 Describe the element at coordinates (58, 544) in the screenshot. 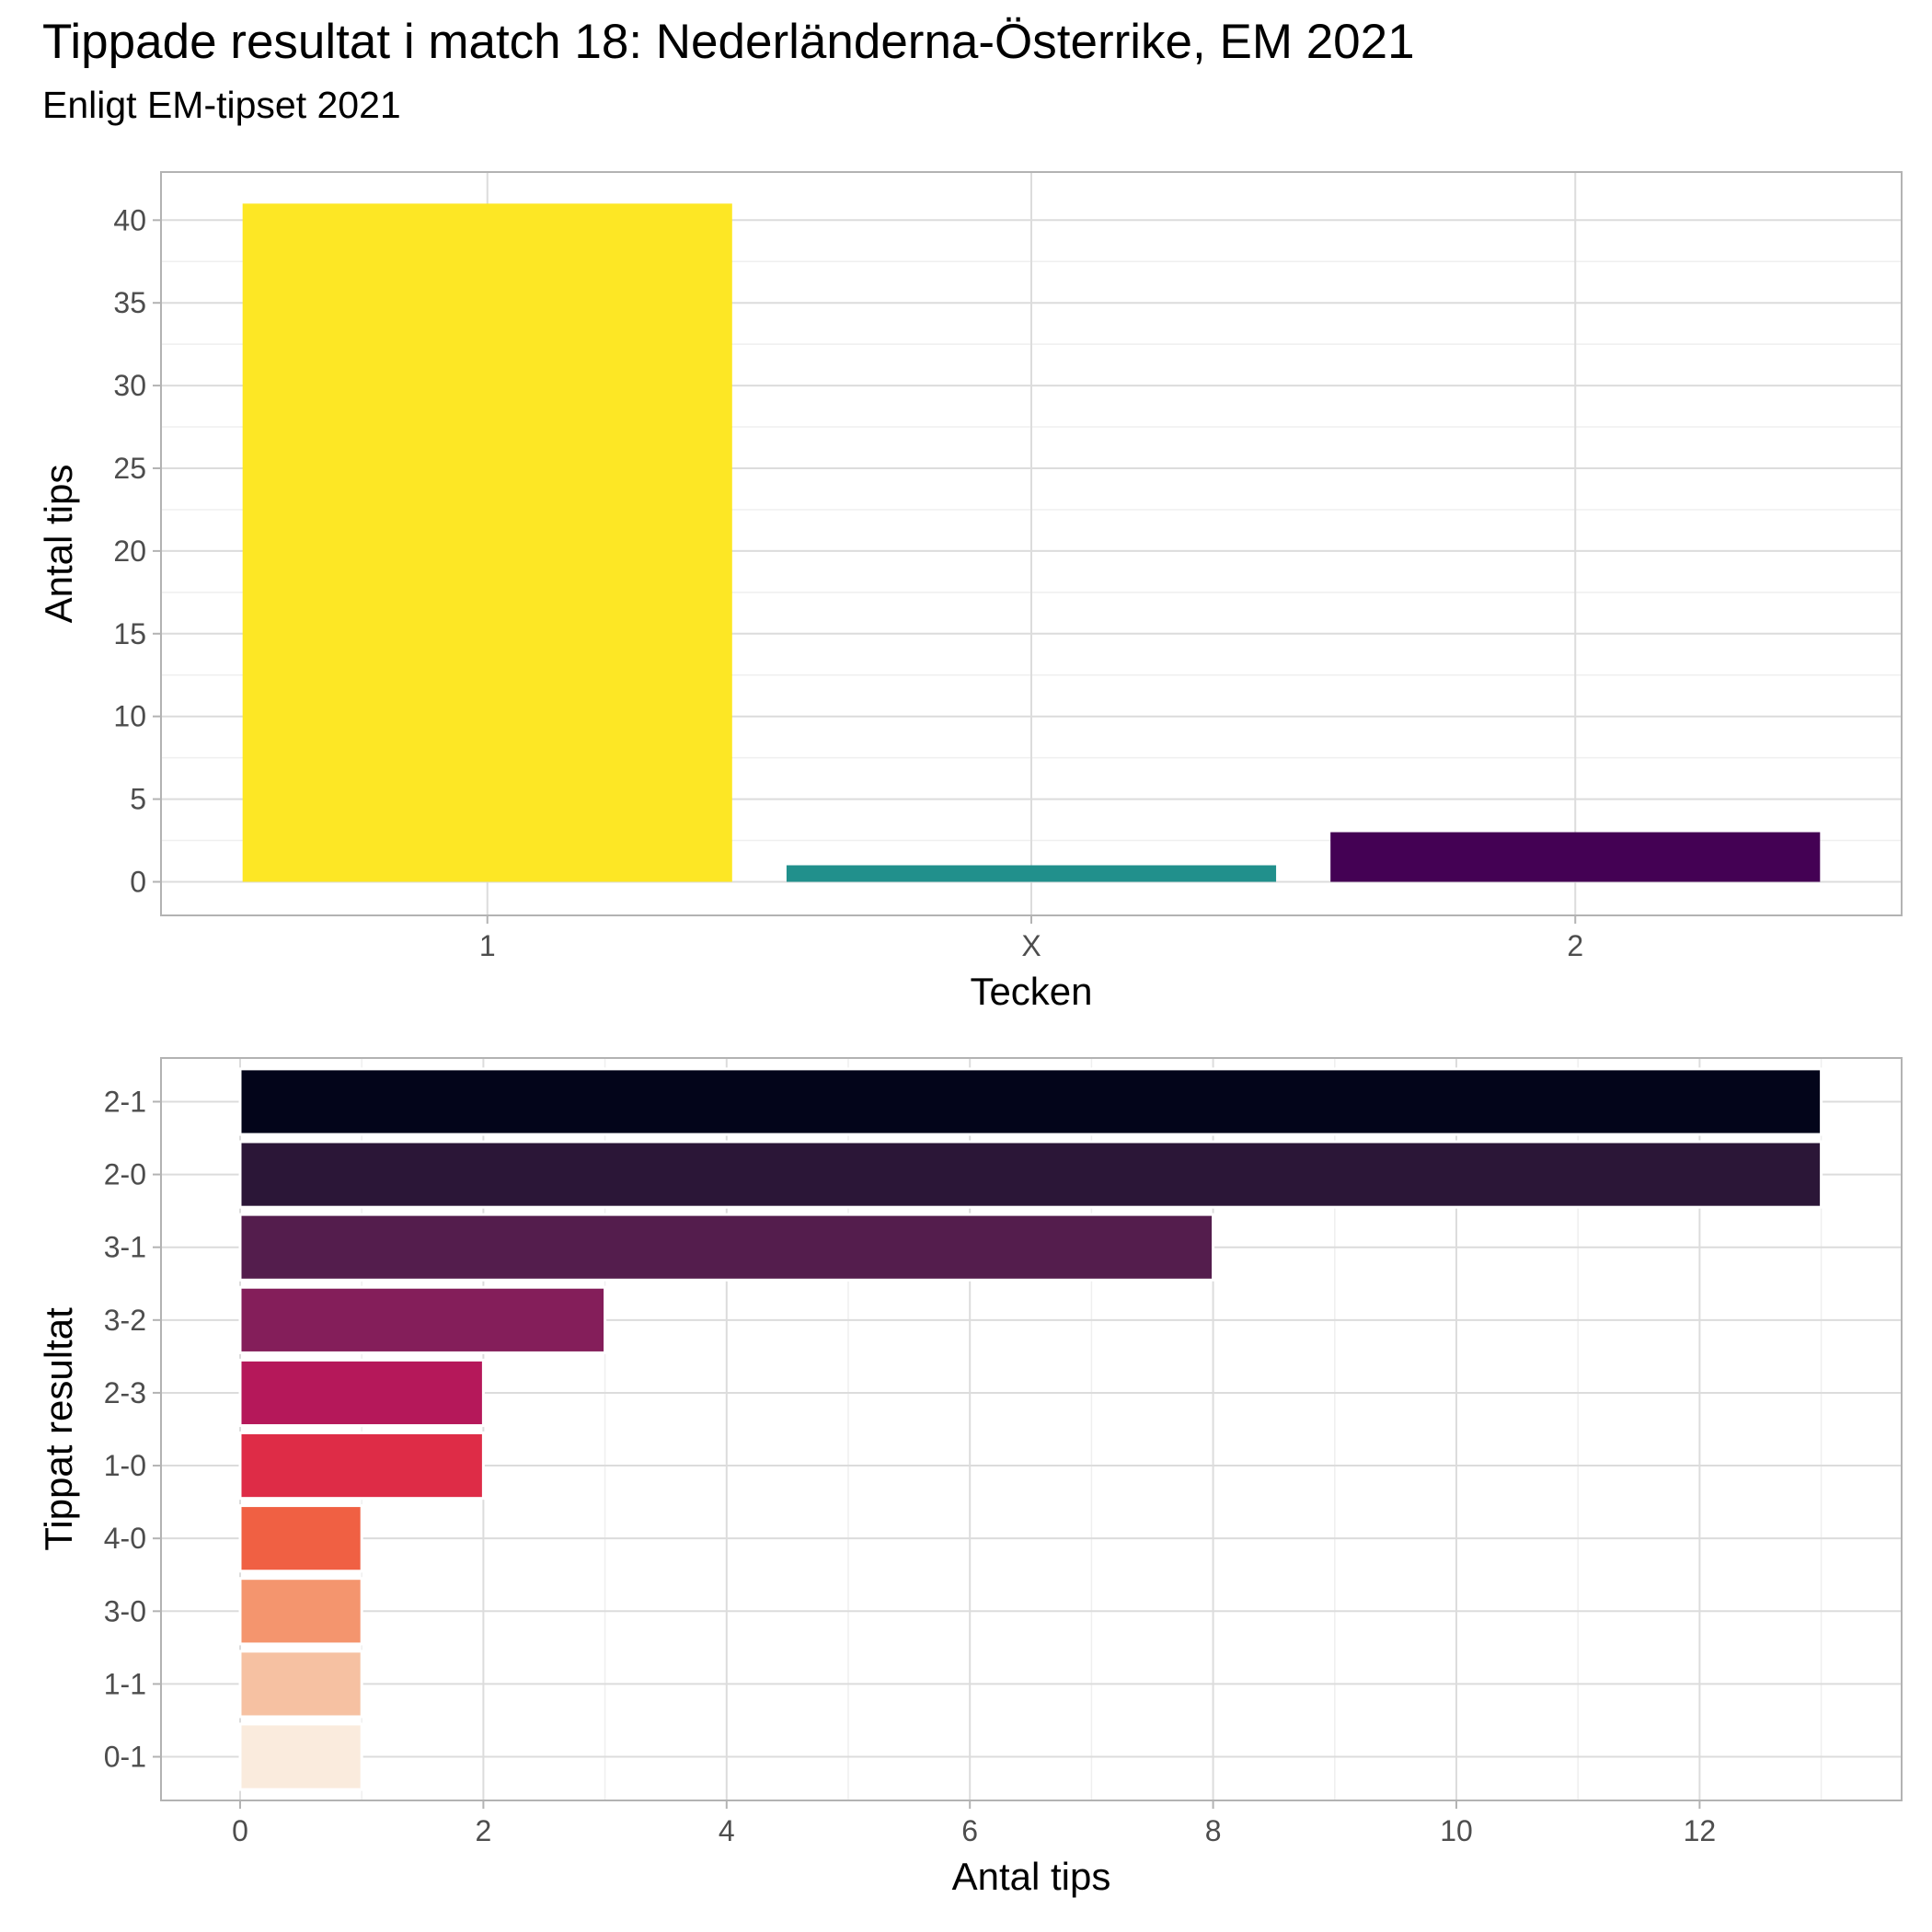

I see `signs-chart-y-axis-title: Antal tips` at that location.